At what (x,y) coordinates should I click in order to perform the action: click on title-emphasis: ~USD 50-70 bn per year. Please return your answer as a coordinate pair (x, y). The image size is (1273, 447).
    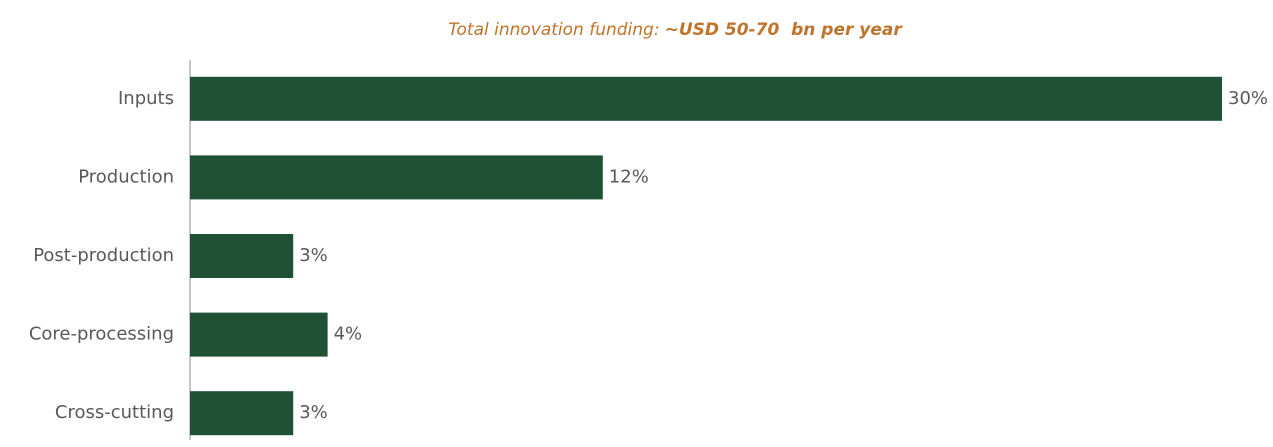
    Looking at the image, I should click on (783, 30).